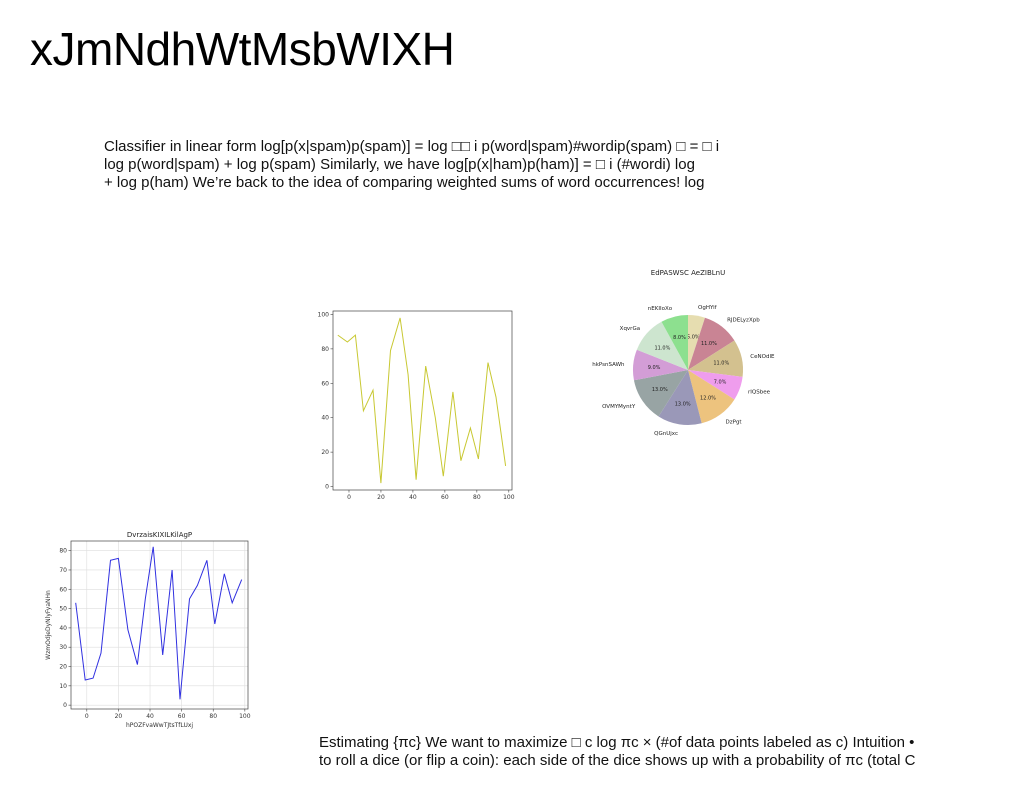  Describe the element at coordinates (159, 535) in the screenshot. I see `chart-title: DvrzaisKIXILKilAgP` at that location.